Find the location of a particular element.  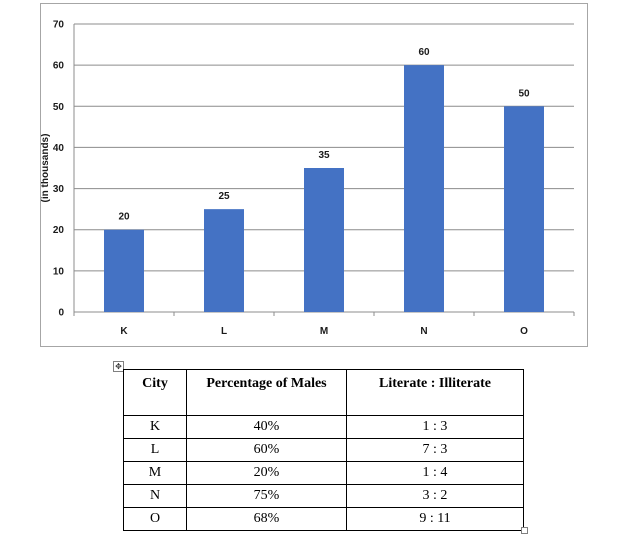

cell-city: M is located at coordinates (155, 473).